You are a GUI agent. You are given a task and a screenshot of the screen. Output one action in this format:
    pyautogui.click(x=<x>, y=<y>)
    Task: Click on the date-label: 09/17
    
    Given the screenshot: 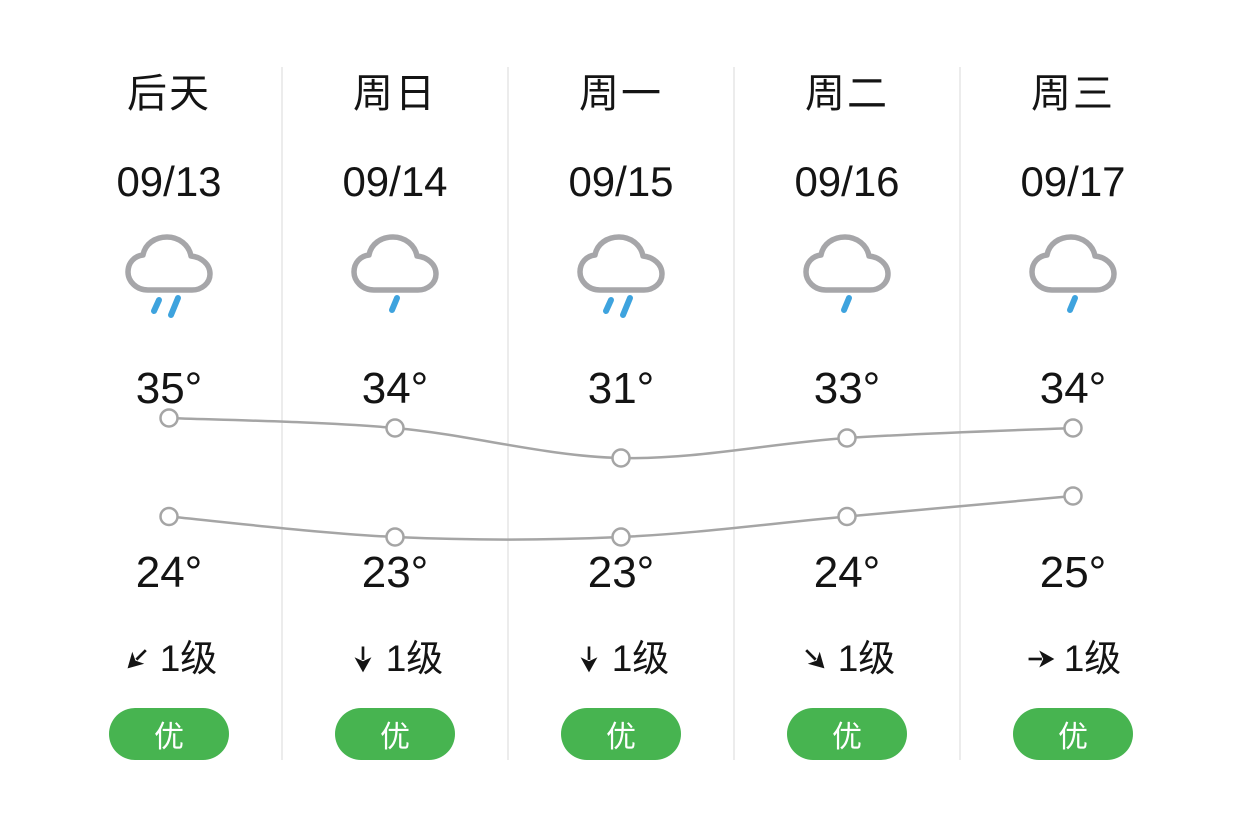 What is the action you would take?
    pyautogui.click(x=1073, y=181)
    